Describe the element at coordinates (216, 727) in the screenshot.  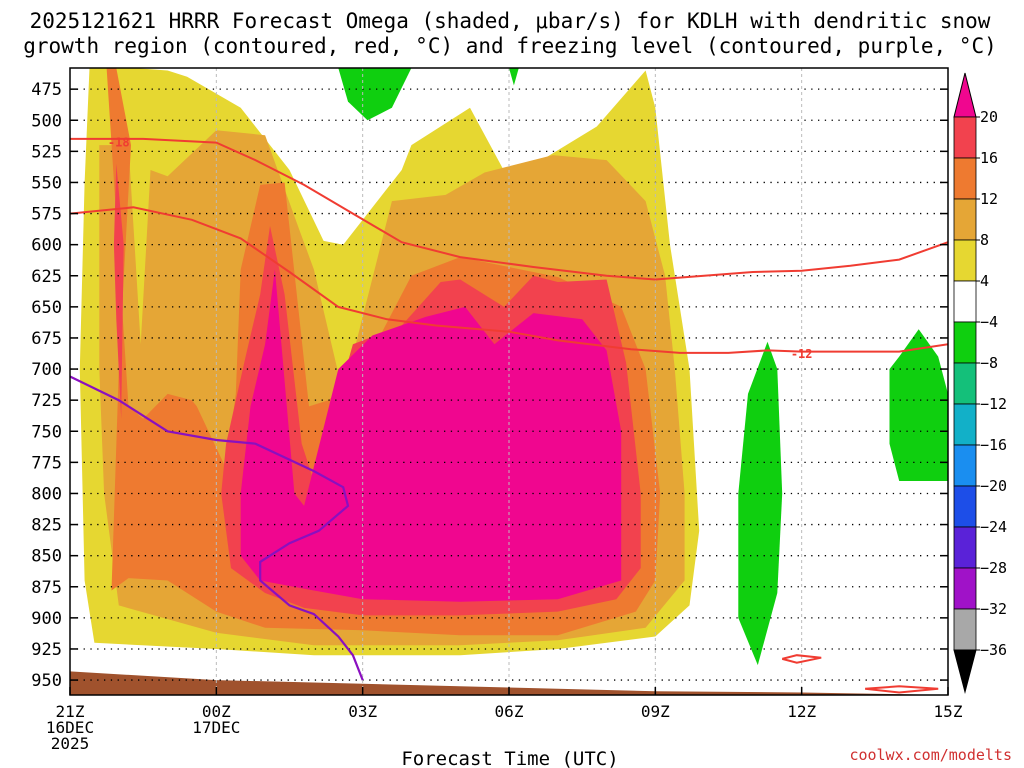
I see `x-tick-label-1-1: 17DEC` at that location.